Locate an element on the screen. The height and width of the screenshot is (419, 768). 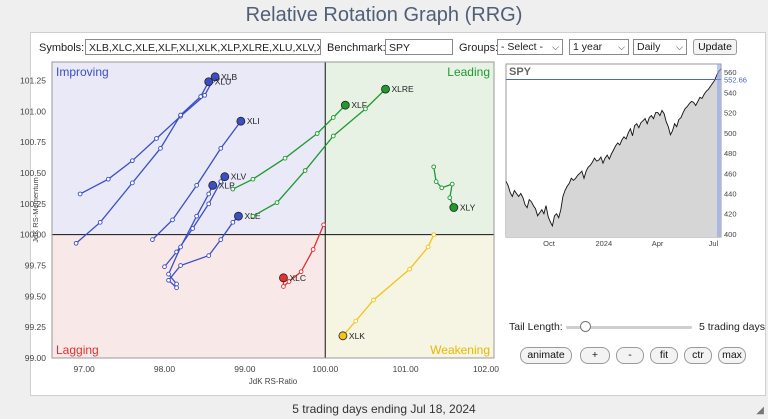
x-tick-label: 102.00 is located at coordinates (486, 369).